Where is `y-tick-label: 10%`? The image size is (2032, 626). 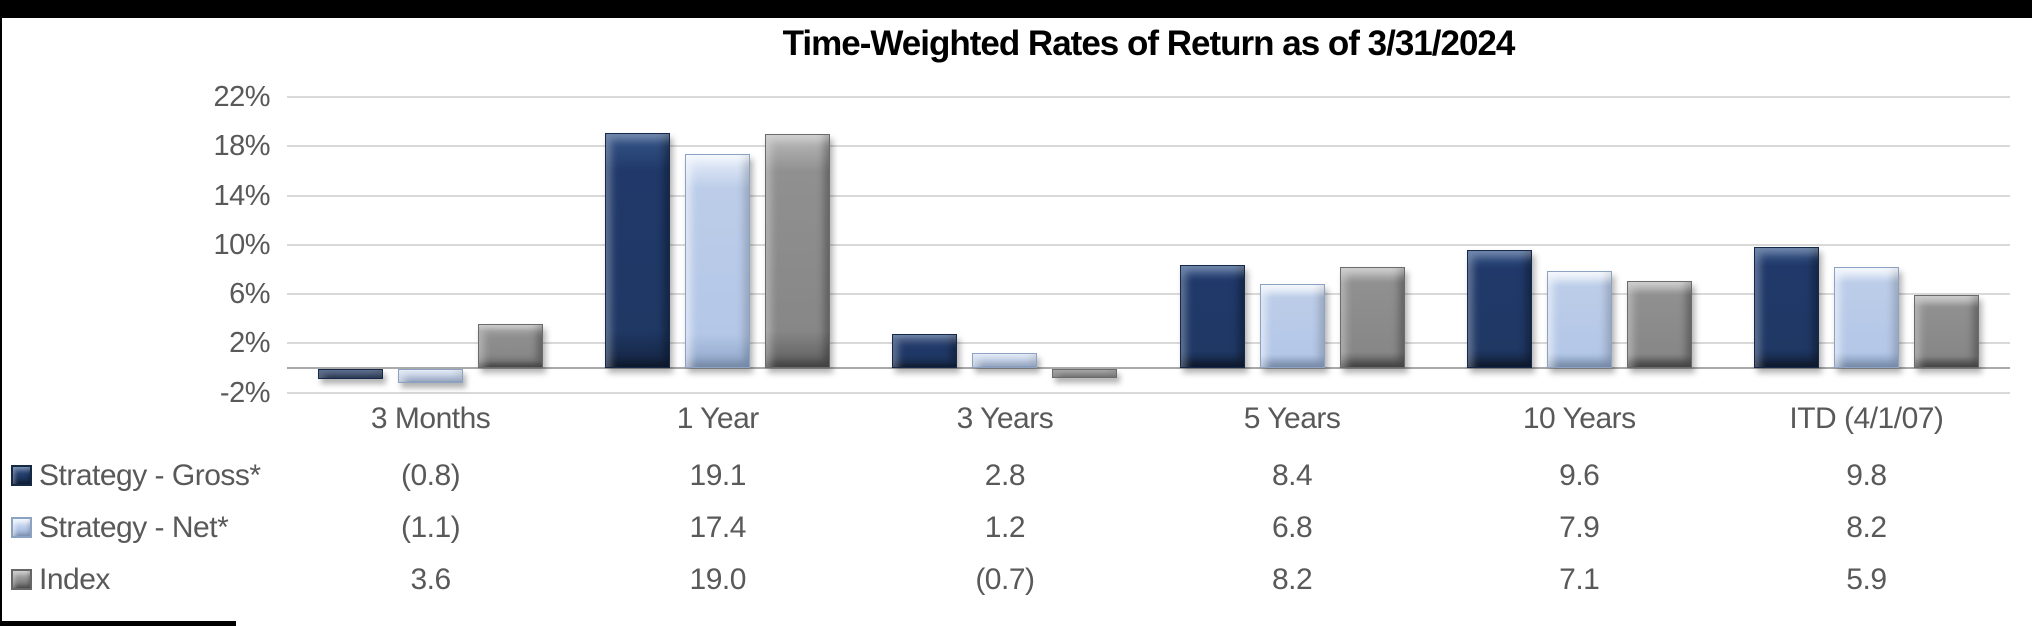 y-tick-label: 10% is located at coordinates (241, 244).